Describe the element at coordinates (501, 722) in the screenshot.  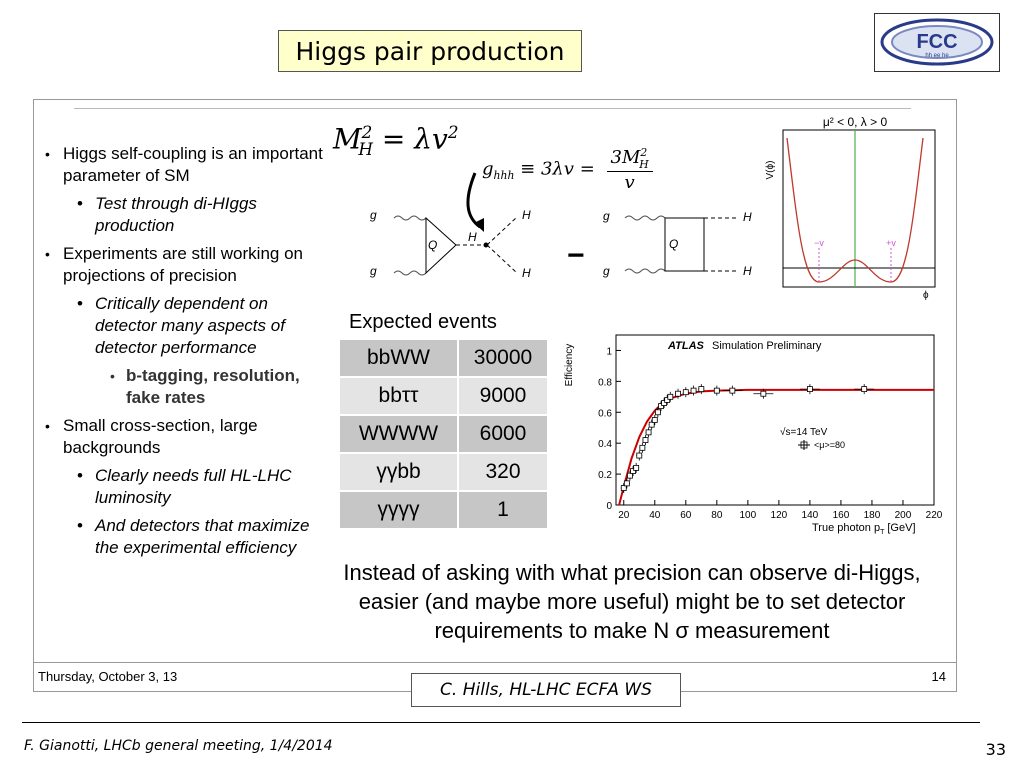
I see `footer-divider` at that location.